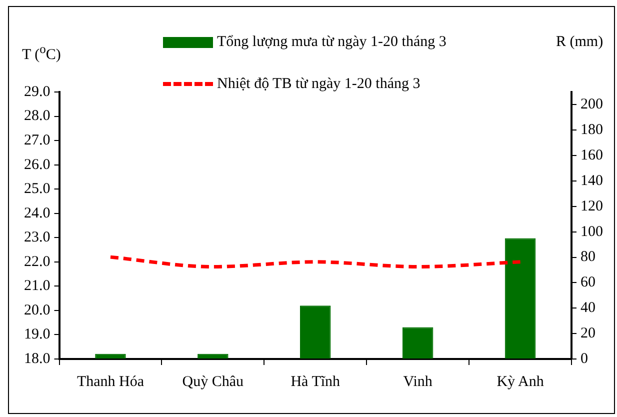  I want to click on y2-tick-label: 0, so click(584, 358).